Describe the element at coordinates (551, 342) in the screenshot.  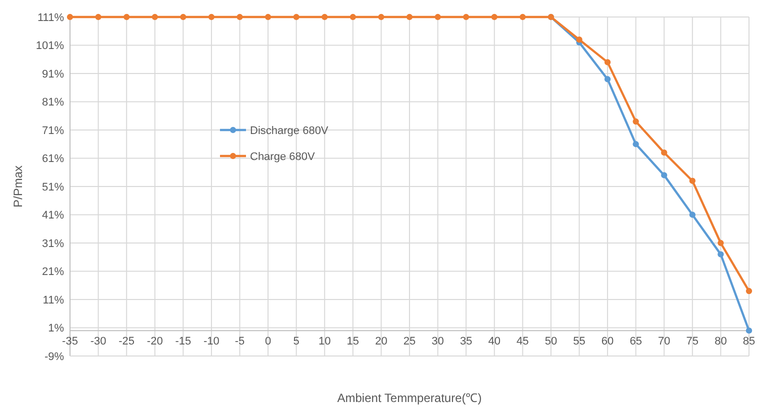
I see `x-tick-label: 50` at that location.